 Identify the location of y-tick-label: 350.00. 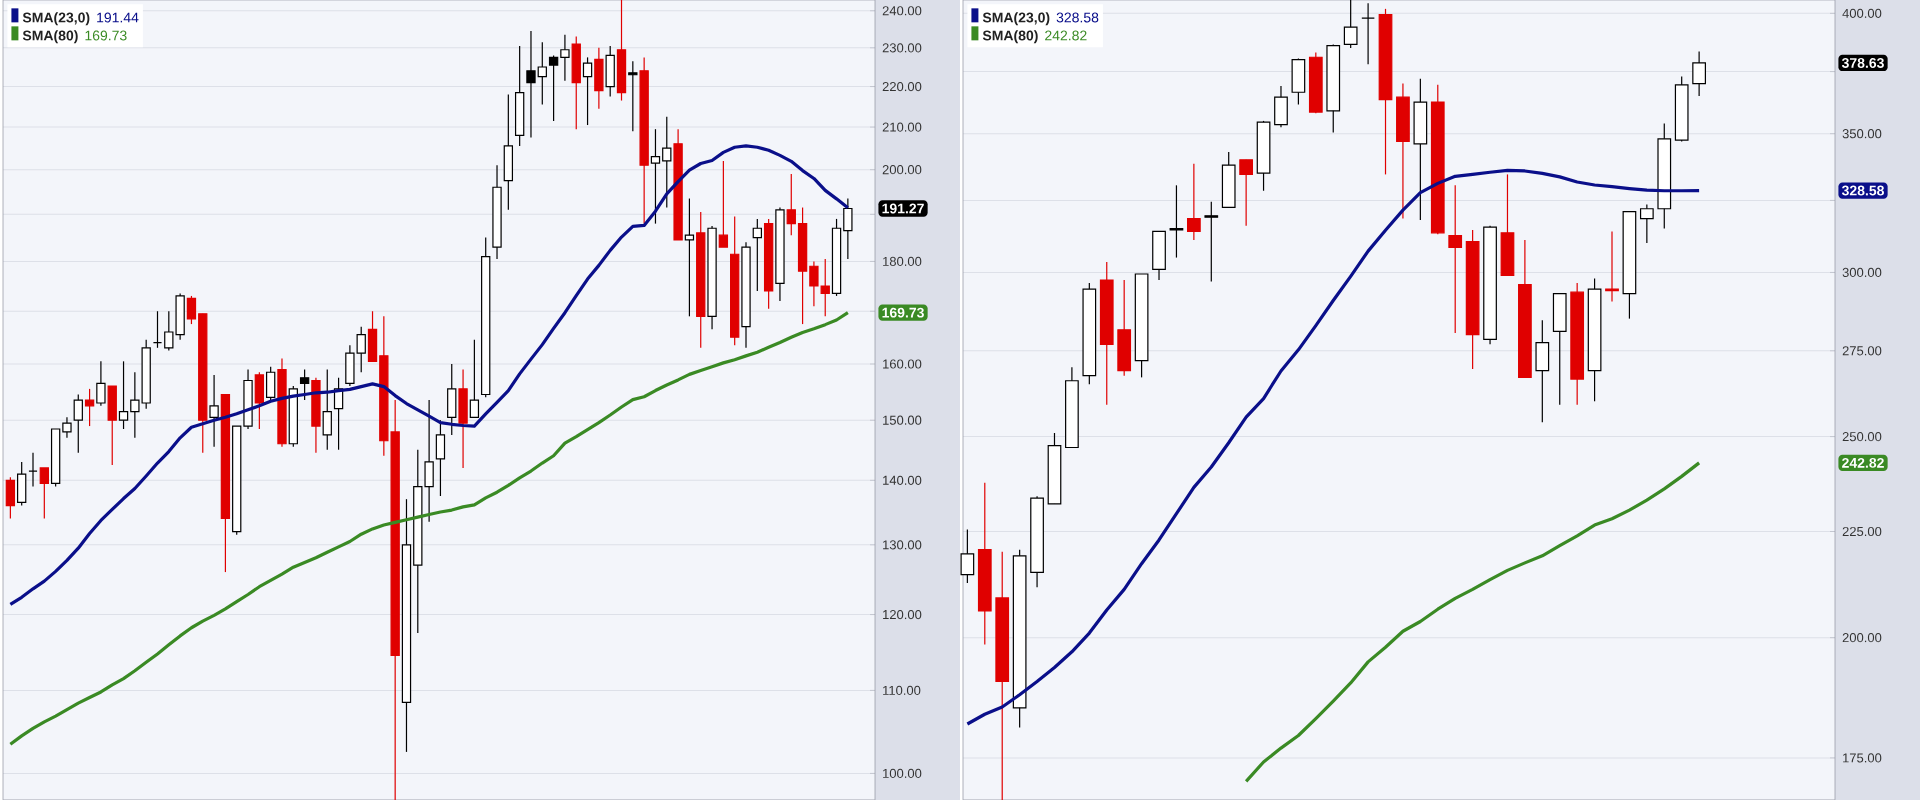
(1862, 134).